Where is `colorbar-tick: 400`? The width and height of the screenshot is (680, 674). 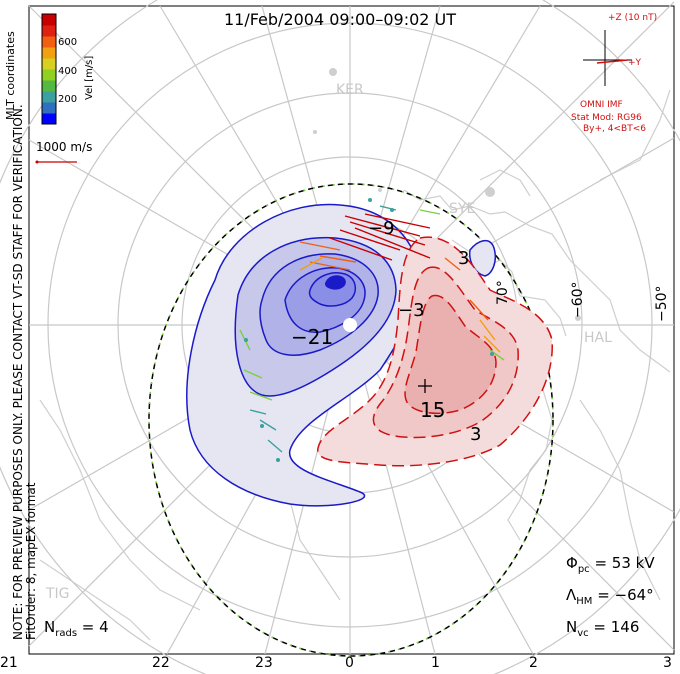 colorbar-tick: 400 is located at coordinates (68, 71).